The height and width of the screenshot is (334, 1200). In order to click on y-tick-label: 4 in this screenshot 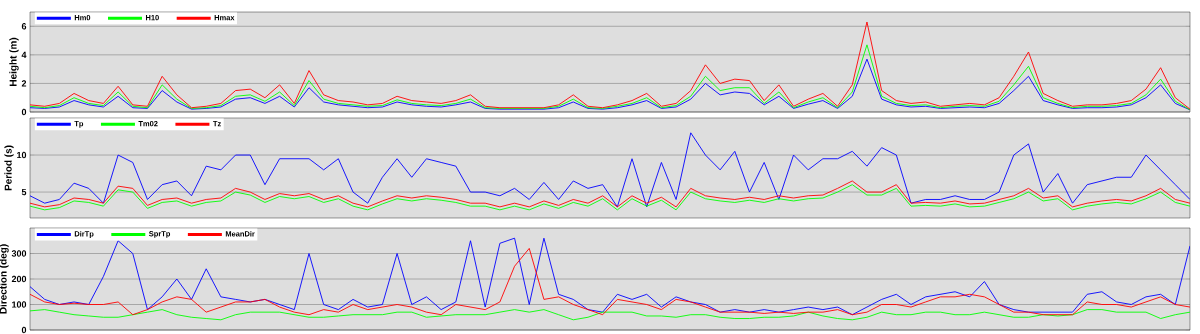, I will do `click(24, 54)`.